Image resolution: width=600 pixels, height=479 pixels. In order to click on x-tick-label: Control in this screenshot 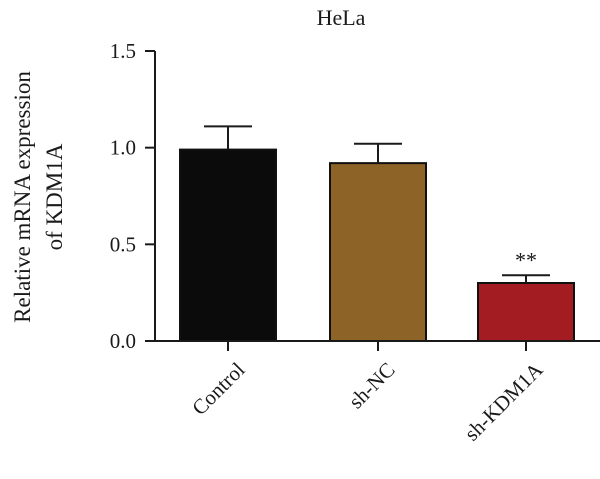, I will do `click(218, 388)`.